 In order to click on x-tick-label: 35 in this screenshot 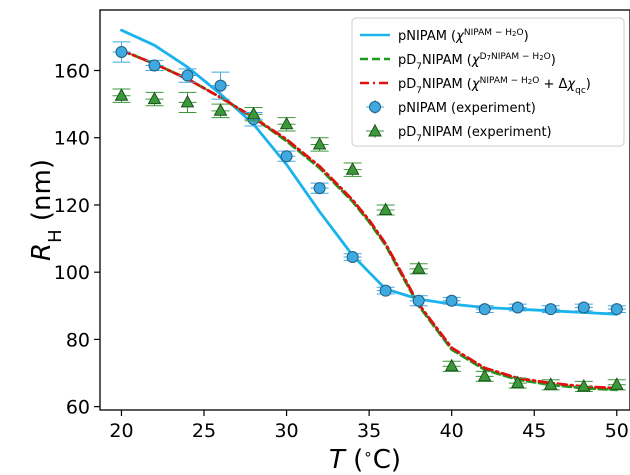, I will do `click(369, 431)`.